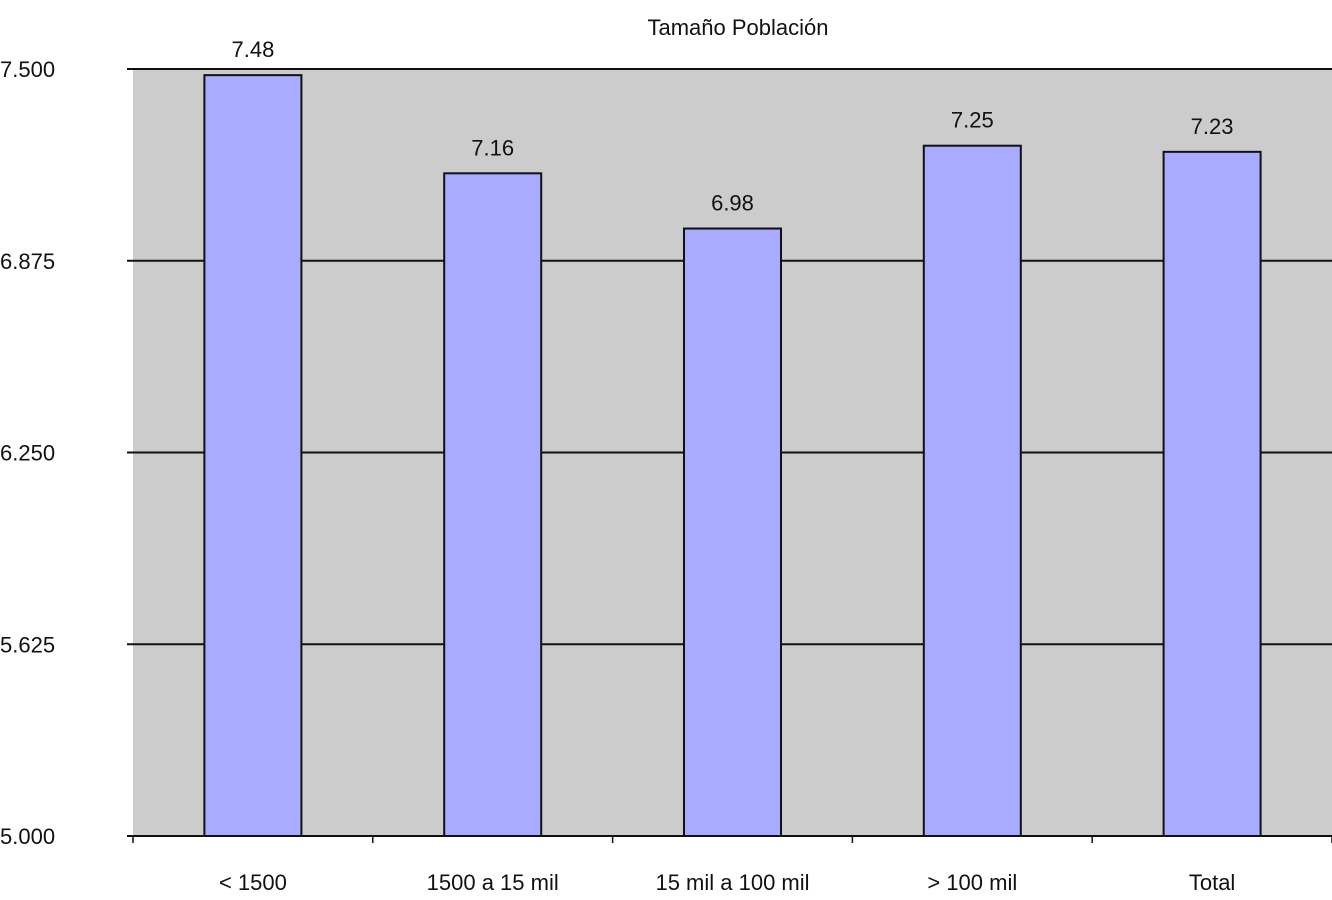 Image resolution: width=1332 pixels, height=900 pixels. Describe the element at coordinates (492, 147) in the screenshot. I see `data-label: 7.16` at that location.